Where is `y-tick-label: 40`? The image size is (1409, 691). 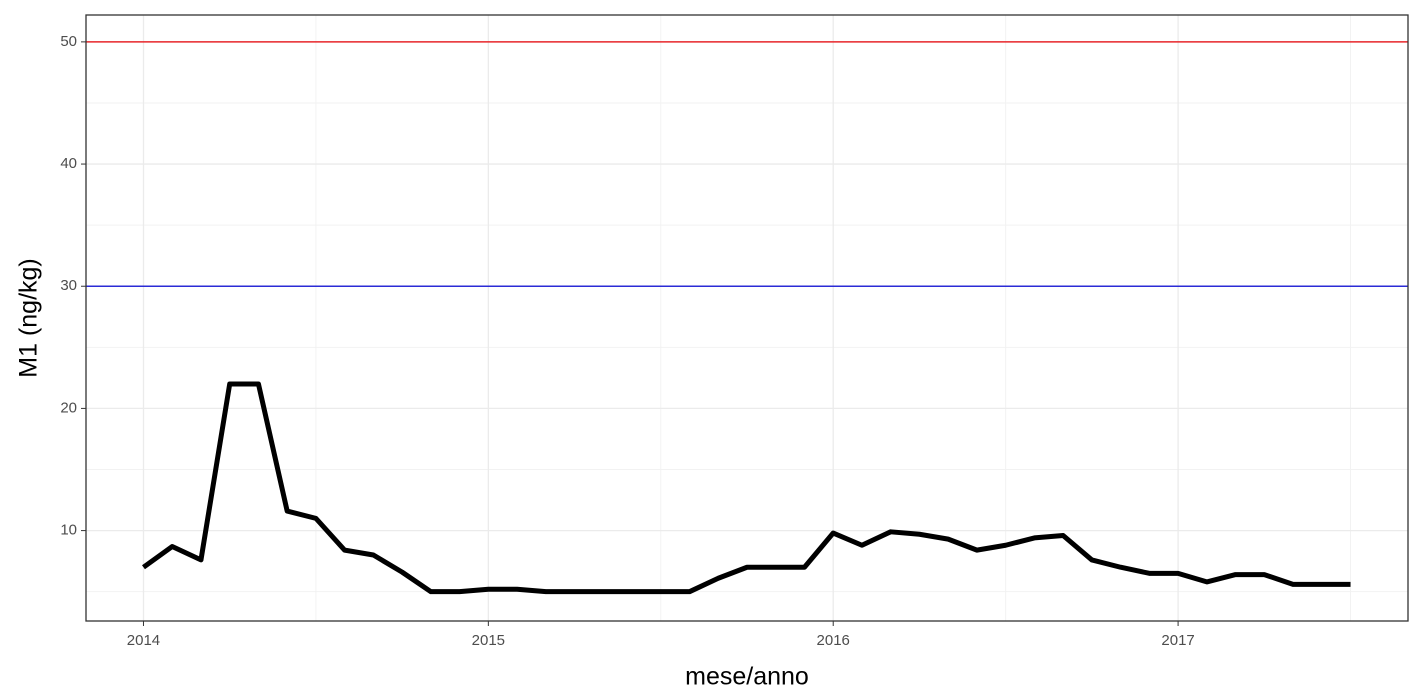
y-tick-label: 40 is located at coordinates (68, 163).